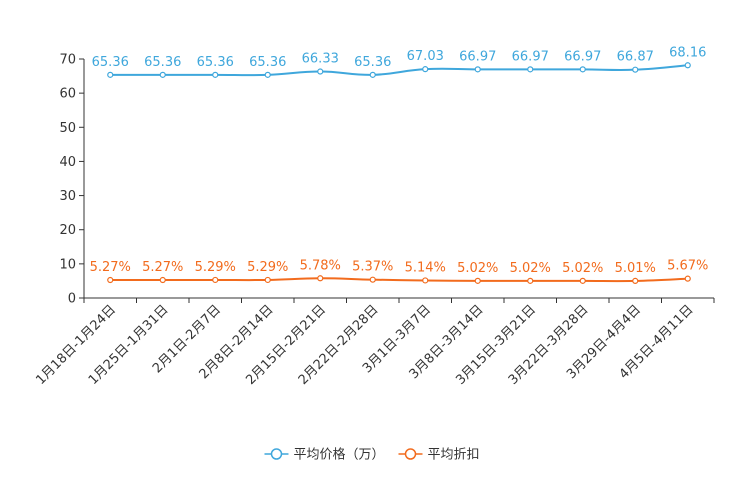 The height and width of the screenshot is (500, 744). What do you see at coordinates (67, 196) in the screenshot?
I see `y-tick-label: 30` at bounding box center [67, 196].